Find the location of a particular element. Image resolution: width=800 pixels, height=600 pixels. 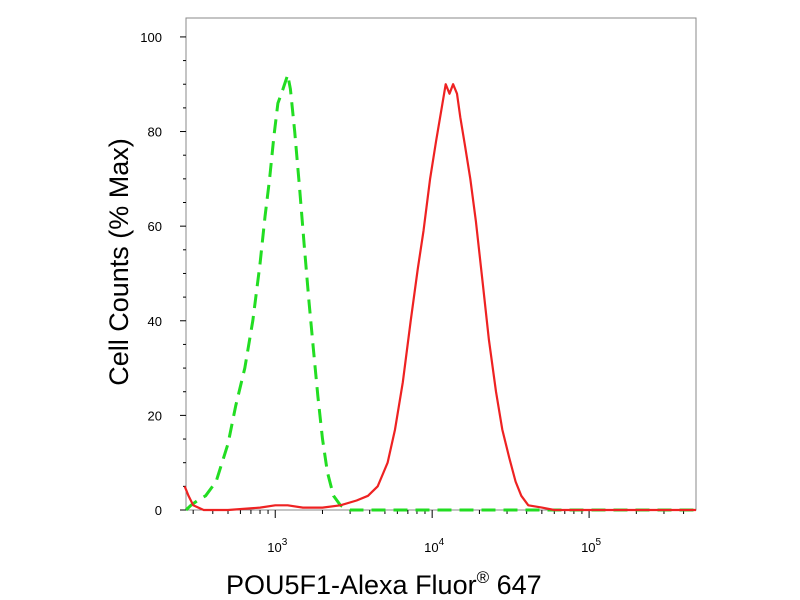

x-tick-exponent: 4 is located at coordinates (442, 542).